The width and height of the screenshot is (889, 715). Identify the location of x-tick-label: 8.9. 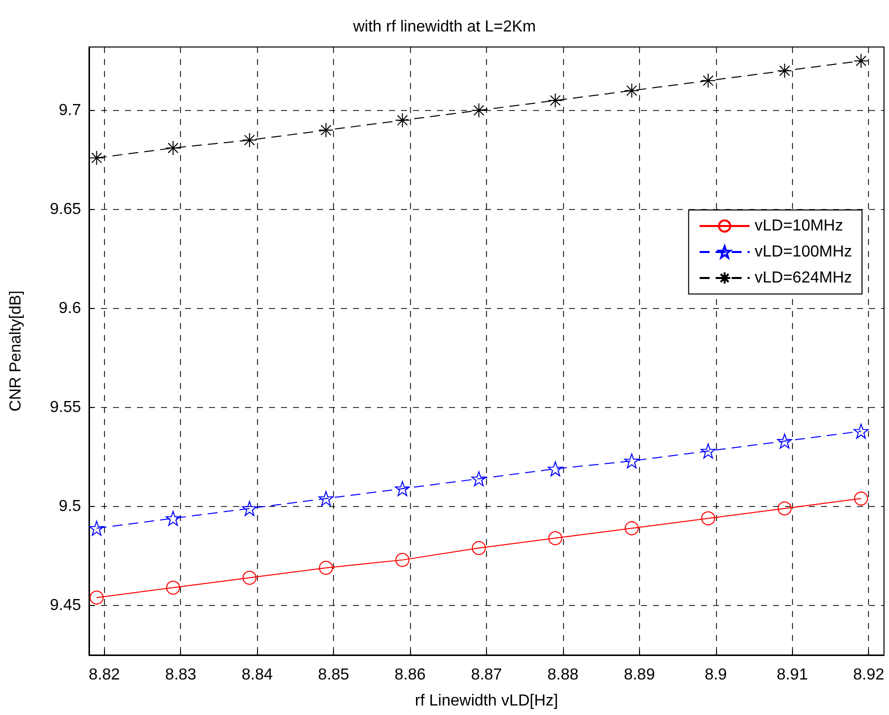
(716, 675).